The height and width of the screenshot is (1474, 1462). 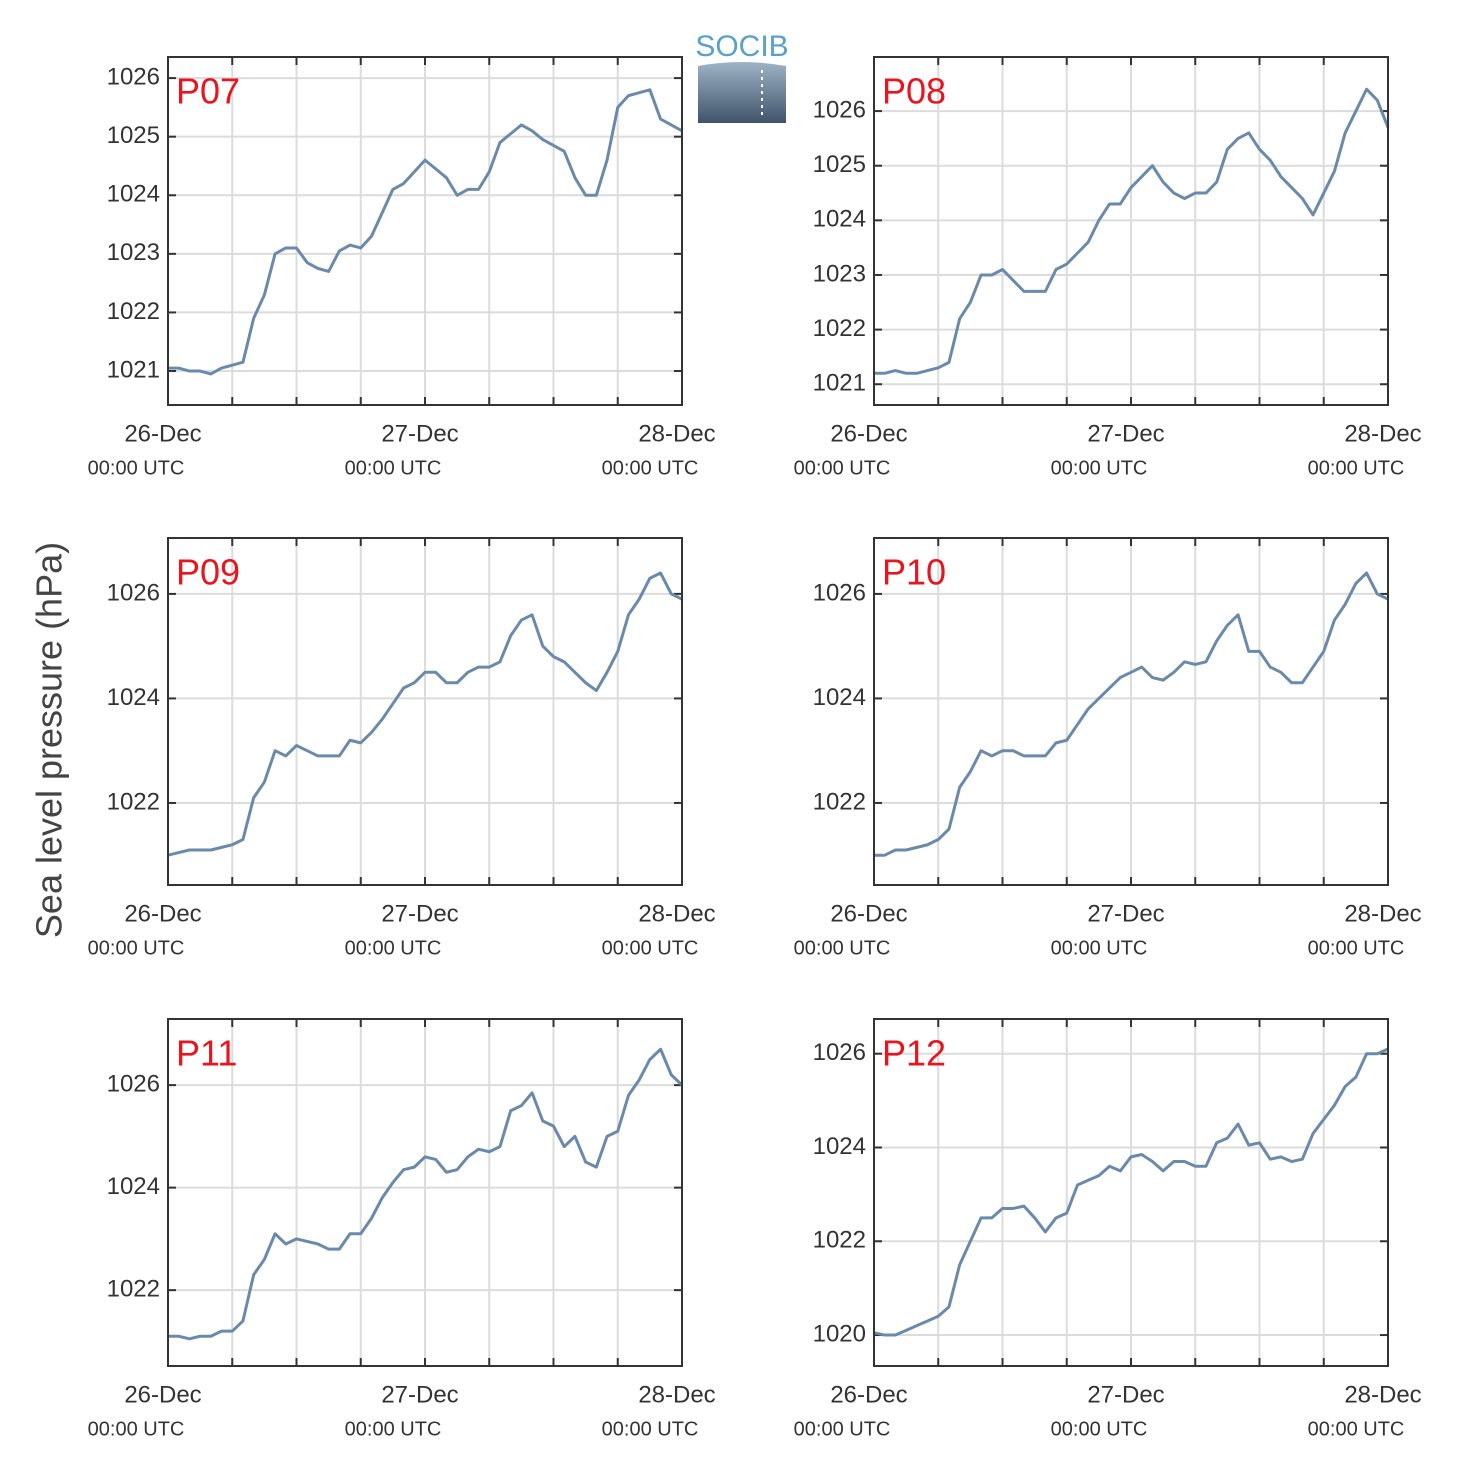 I want to click on panel-title: P08, so click(x=914, y=91).